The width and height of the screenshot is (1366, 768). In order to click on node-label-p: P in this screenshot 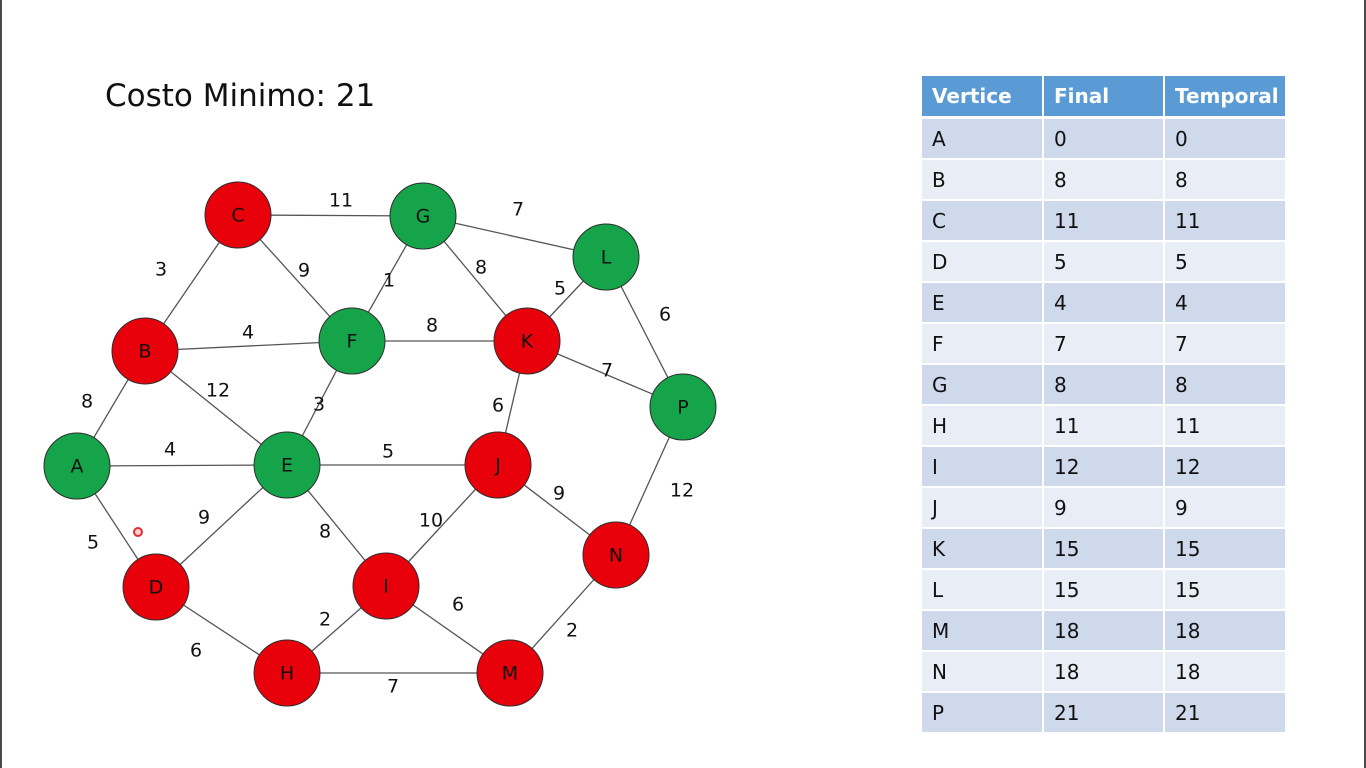, I will do `click(682, 408)`.